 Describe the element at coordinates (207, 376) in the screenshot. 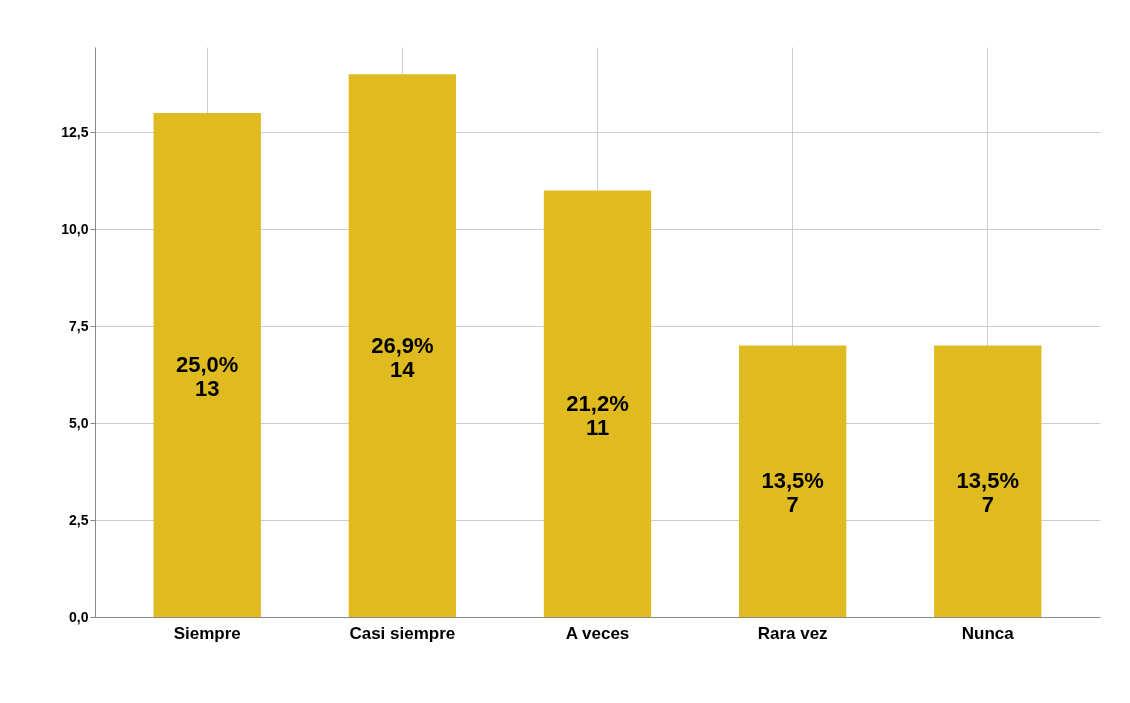

I see `data-label: 25,0% 13` at that location.